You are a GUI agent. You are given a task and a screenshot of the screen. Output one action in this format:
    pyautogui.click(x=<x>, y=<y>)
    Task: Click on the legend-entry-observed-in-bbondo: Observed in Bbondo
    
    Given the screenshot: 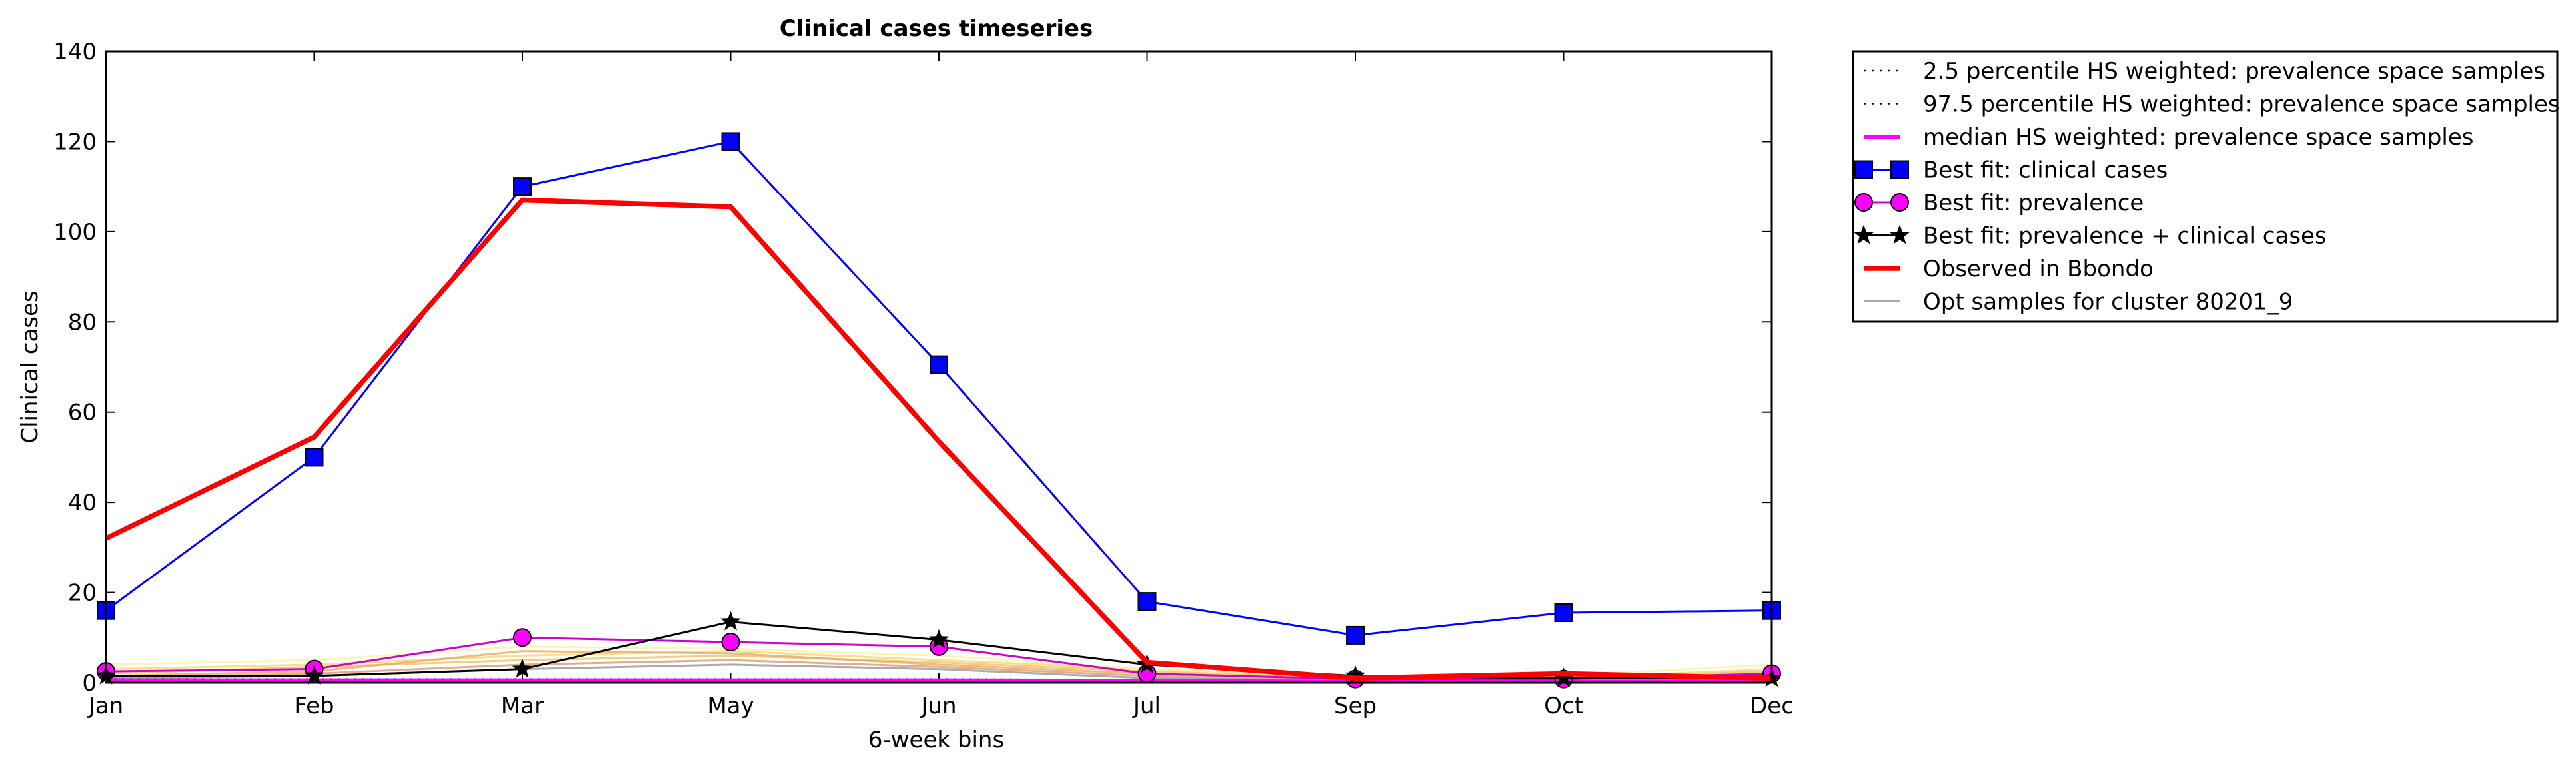 What is the action you would take?
    pyautogui.click(x=2009, y=269)
    